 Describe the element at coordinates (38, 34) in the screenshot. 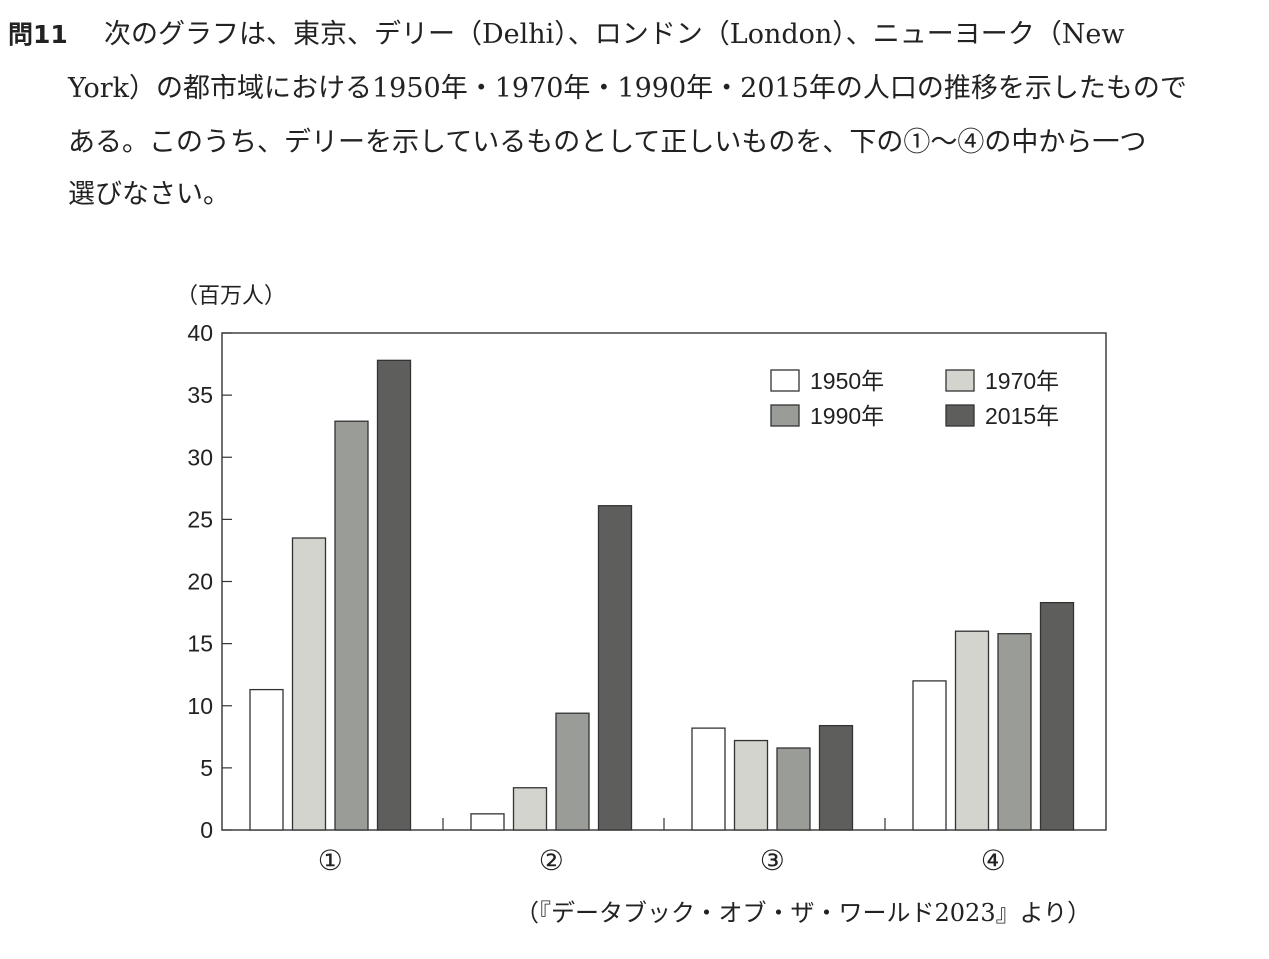

I see `question-number: 問11` at that location.